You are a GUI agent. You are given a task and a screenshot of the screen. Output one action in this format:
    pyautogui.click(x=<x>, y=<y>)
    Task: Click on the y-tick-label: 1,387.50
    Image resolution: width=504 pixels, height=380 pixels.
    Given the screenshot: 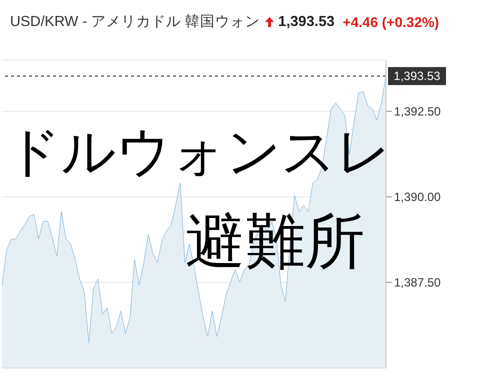 What is the action you would take?
    pyautogui.click(x=418, y=283)
    